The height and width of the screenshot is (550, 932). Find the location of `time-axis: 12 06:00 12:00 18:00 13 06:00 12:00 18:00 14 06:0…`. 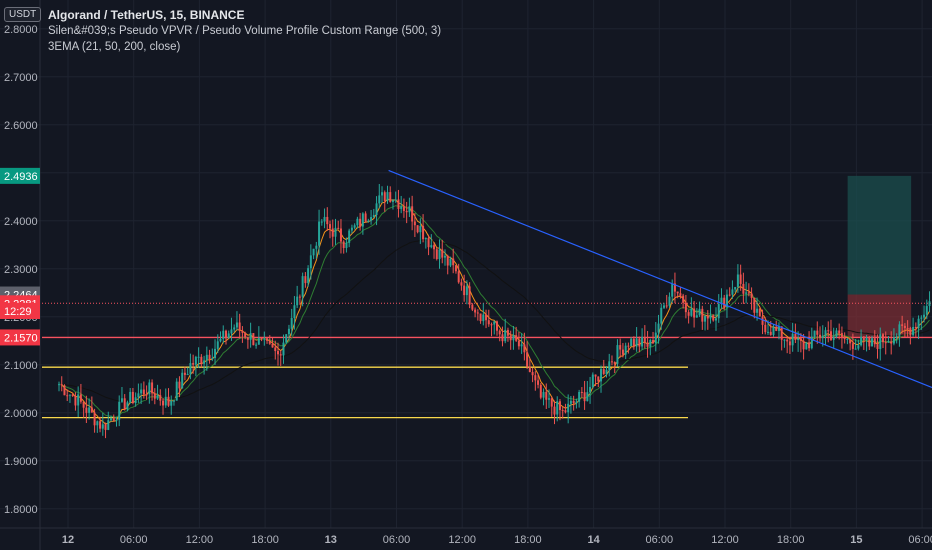

time-axis: 12 06:00 12:00 18:00 13 06:00 12:00 18:00 14 06:0… is located at coordinates (466, 536).